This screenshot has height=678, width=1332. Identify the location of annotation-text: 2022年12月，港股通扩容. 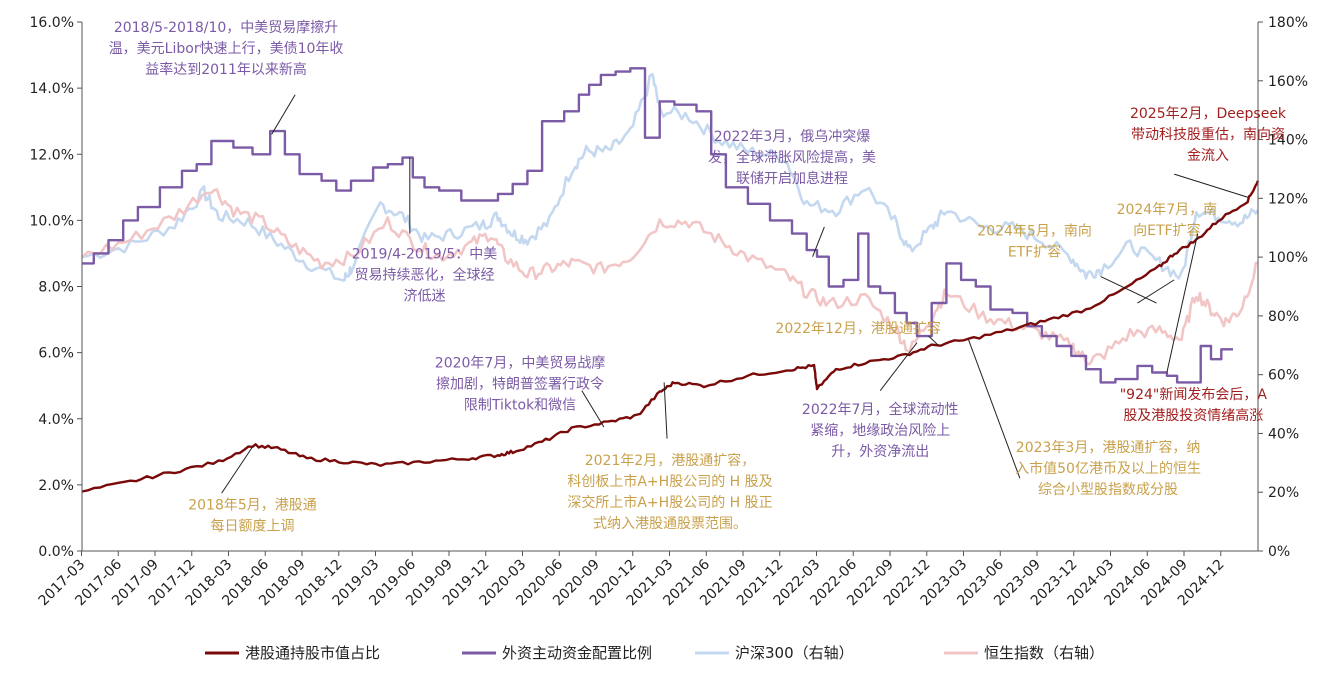
(857, 328).